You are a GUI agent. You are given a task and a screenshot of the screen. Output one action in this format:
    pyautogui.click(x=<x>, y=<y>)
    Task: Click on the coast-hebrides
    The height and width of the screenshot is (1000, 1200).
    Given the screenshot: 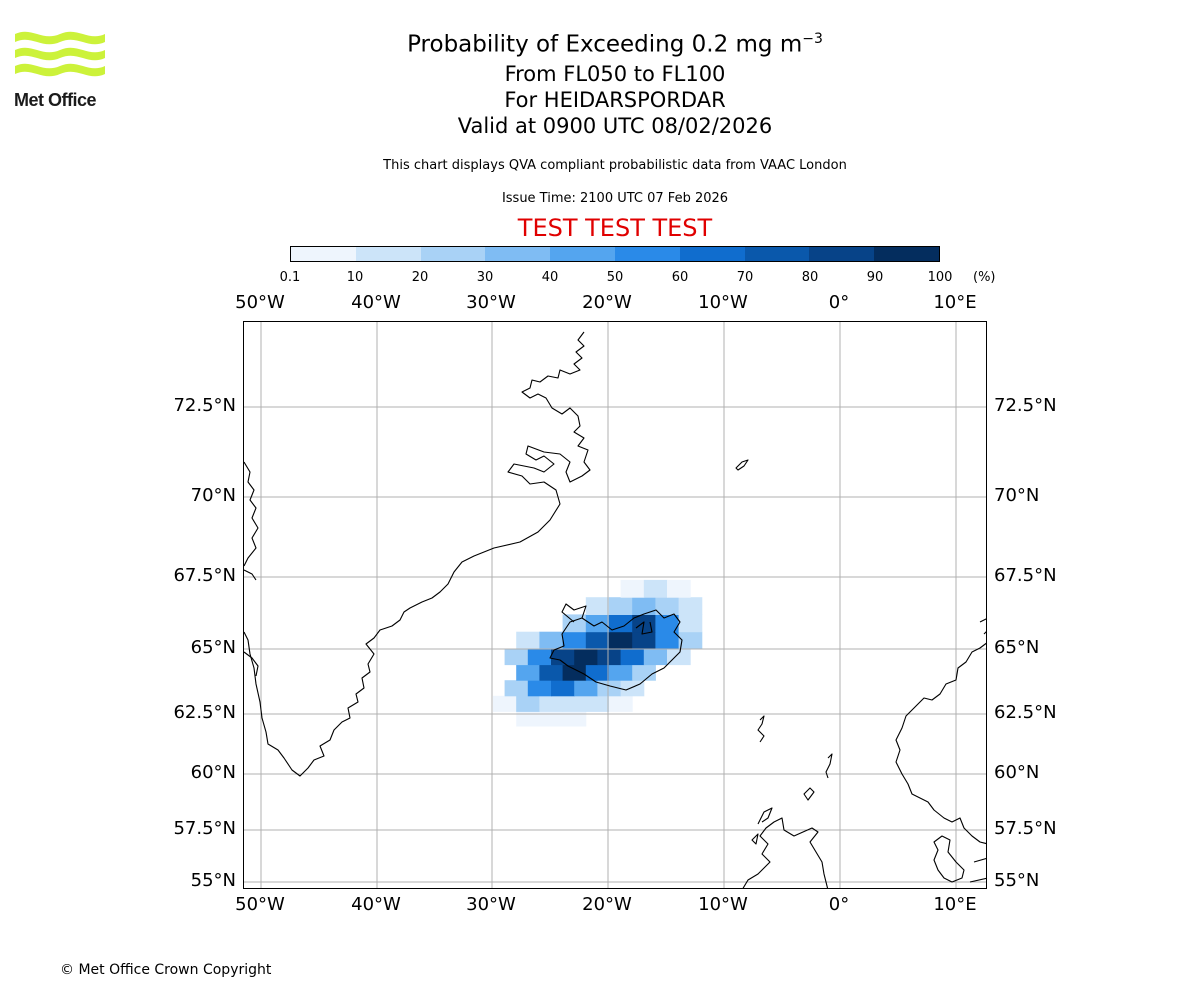 What is the action you would take?
    pyautogui.click(x=762, y=826)
    